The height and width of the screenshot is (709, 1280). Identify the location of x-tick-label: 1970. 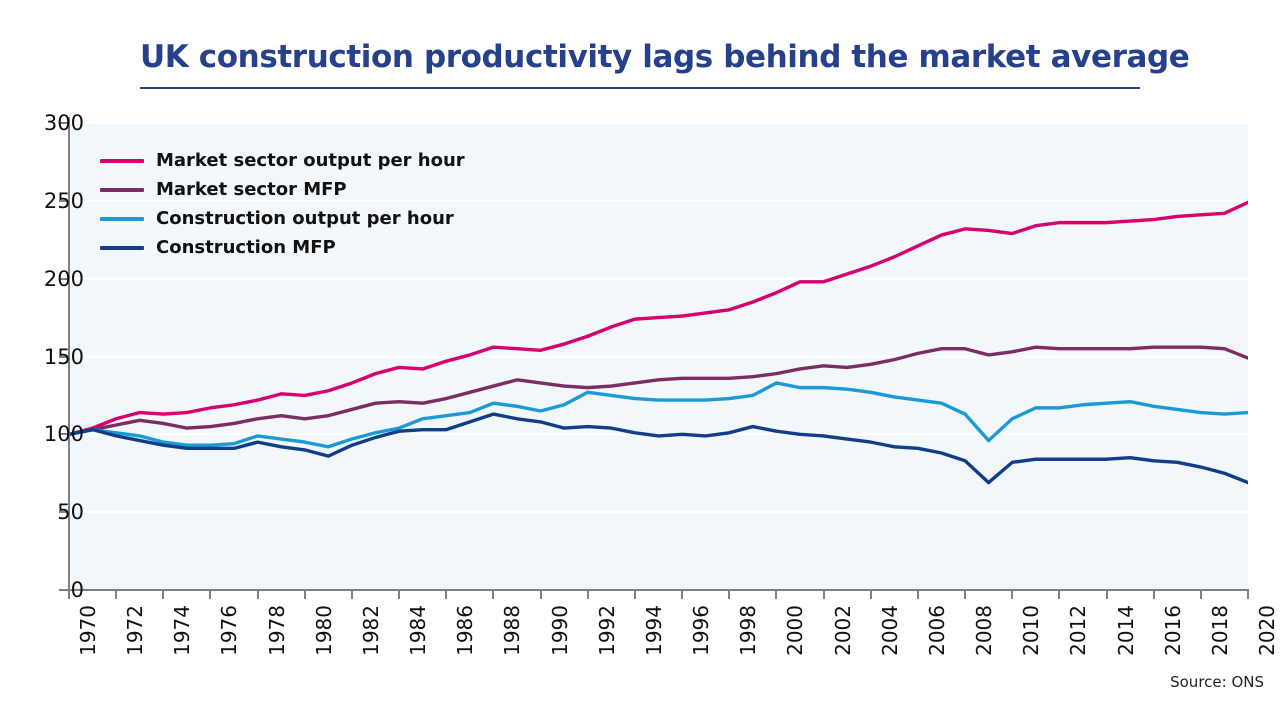
(88, 630).